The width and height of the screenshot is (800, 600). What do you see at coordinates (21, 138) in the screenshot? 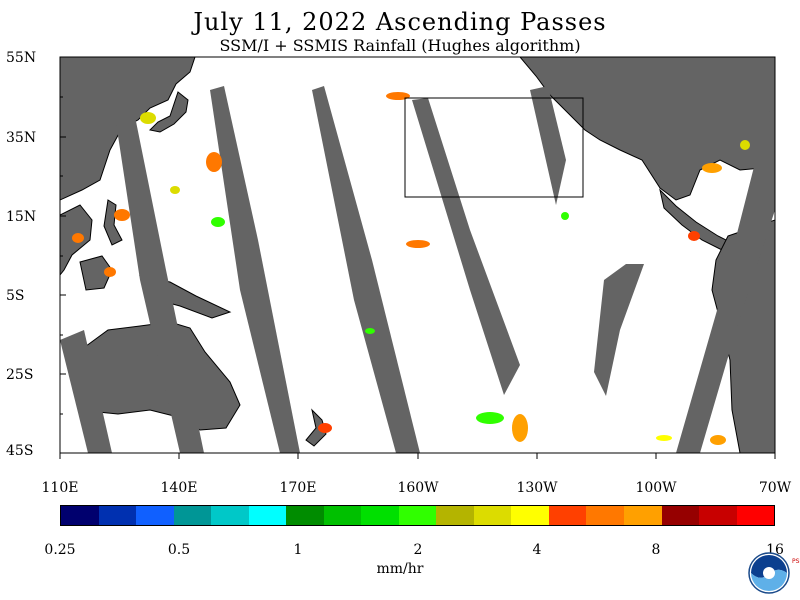
I see `lat-label-35n: 35N` at bounding box center [21, 138].